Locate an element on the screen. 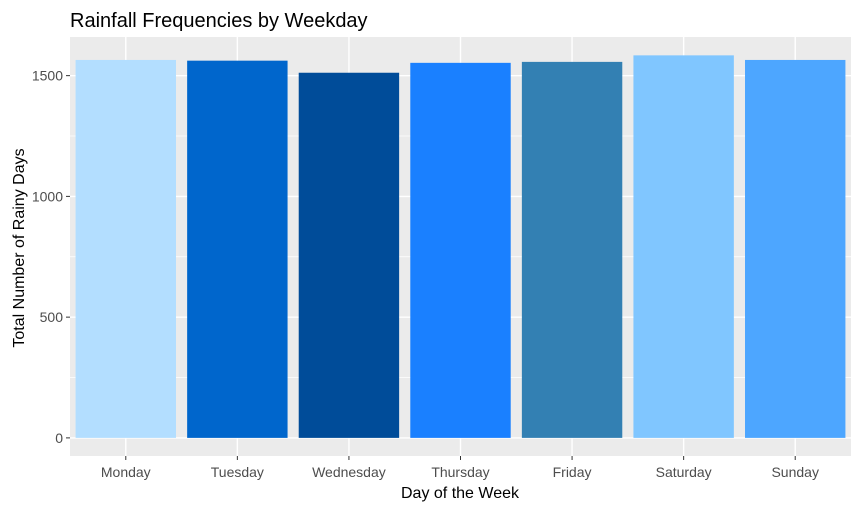 Image resolution: width=860 pixels, height=511 pixels. x-tick-label: Friday is located at coordinates (572, 472).